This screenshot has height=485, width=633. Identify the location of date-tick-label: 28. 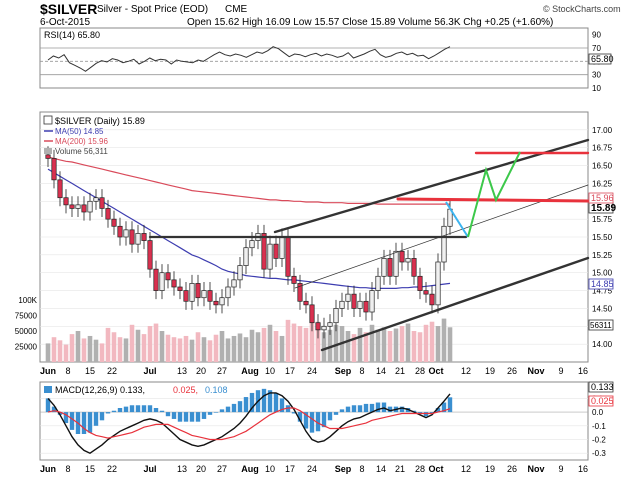
(420, 469).